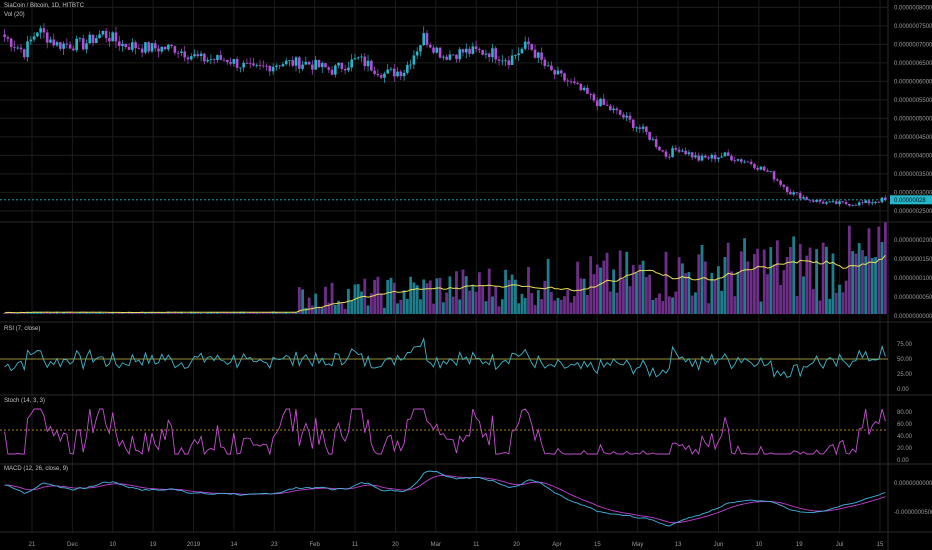 This screenshot has height=550, width=932. I want to click on stoch-legend: Stoch (14, 3, 3), so click(25, 401).